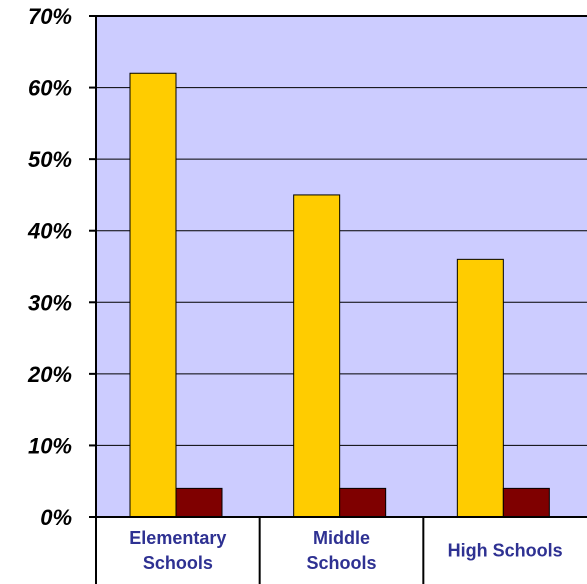 The image size is (587, 584). I want to click on y-tick-label: 60%, so click(50, 88).